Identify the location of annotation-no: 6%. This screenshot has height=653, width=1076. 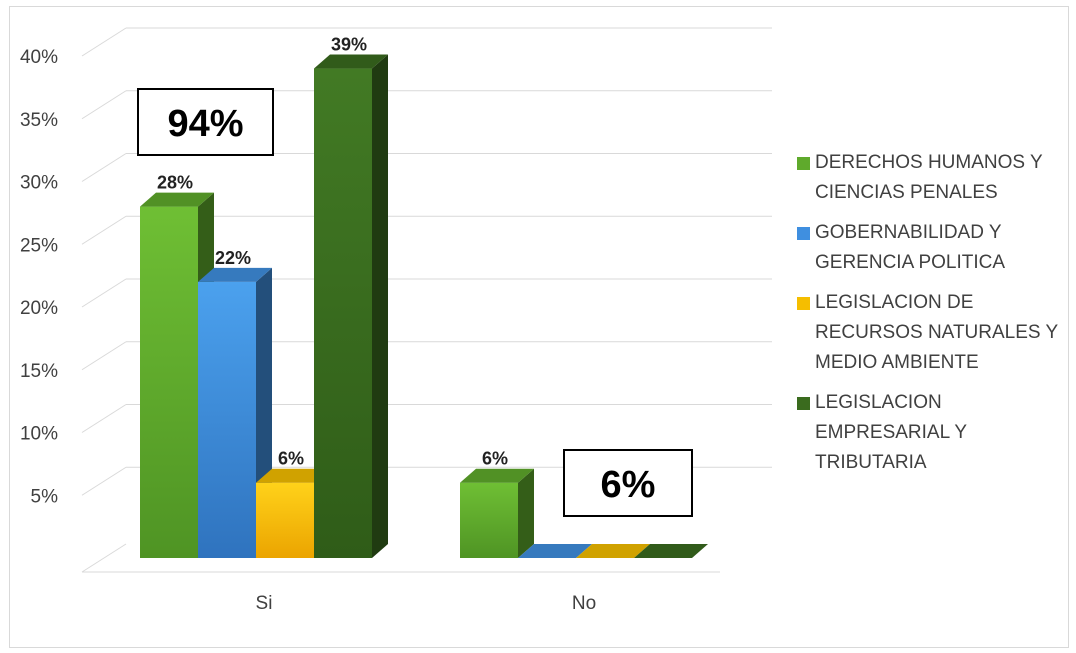
(628, 483).